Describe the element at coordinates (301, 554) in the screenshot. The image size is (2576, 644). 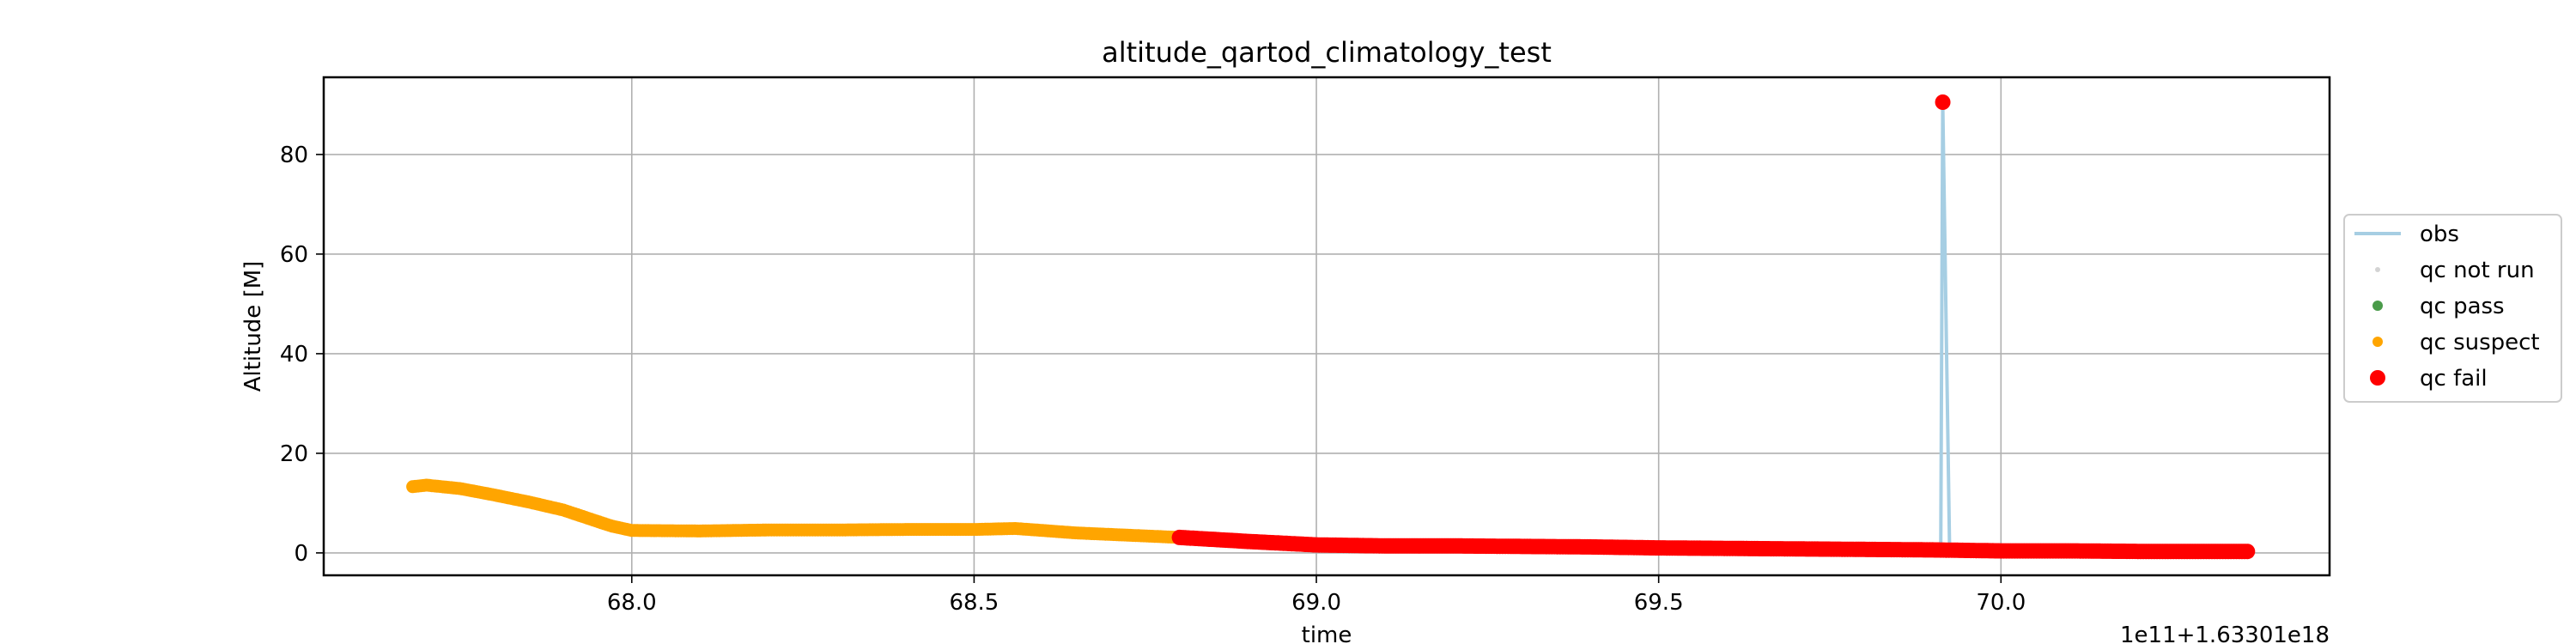
I see `y-tick-label: 0` at that location.